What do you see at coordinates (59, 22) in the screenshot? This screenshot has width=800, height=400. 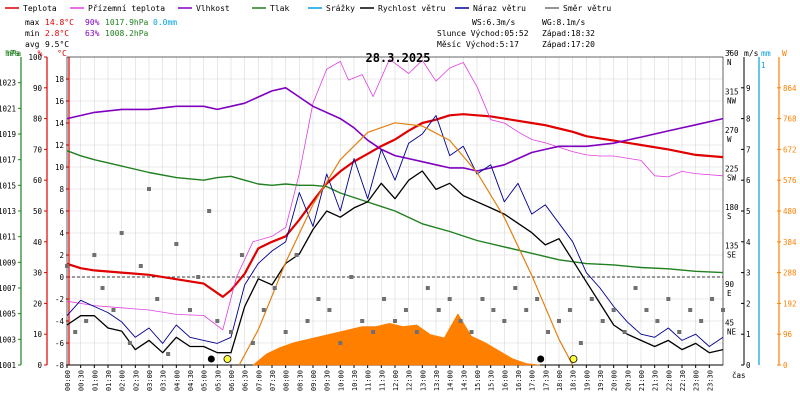 I see `stats-max-temp: 14.8°C` at bounding box center [59, 22].